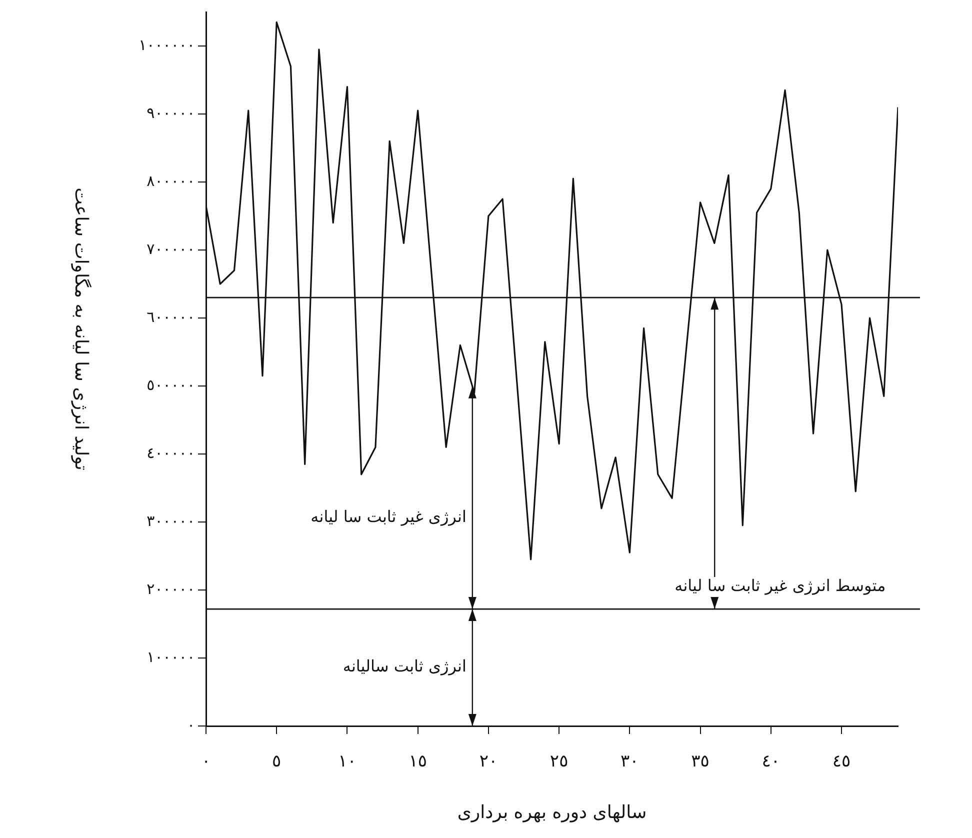  I want to click on annotation: انرژی غیر ثابت سا لیانه, so click(388, 516).